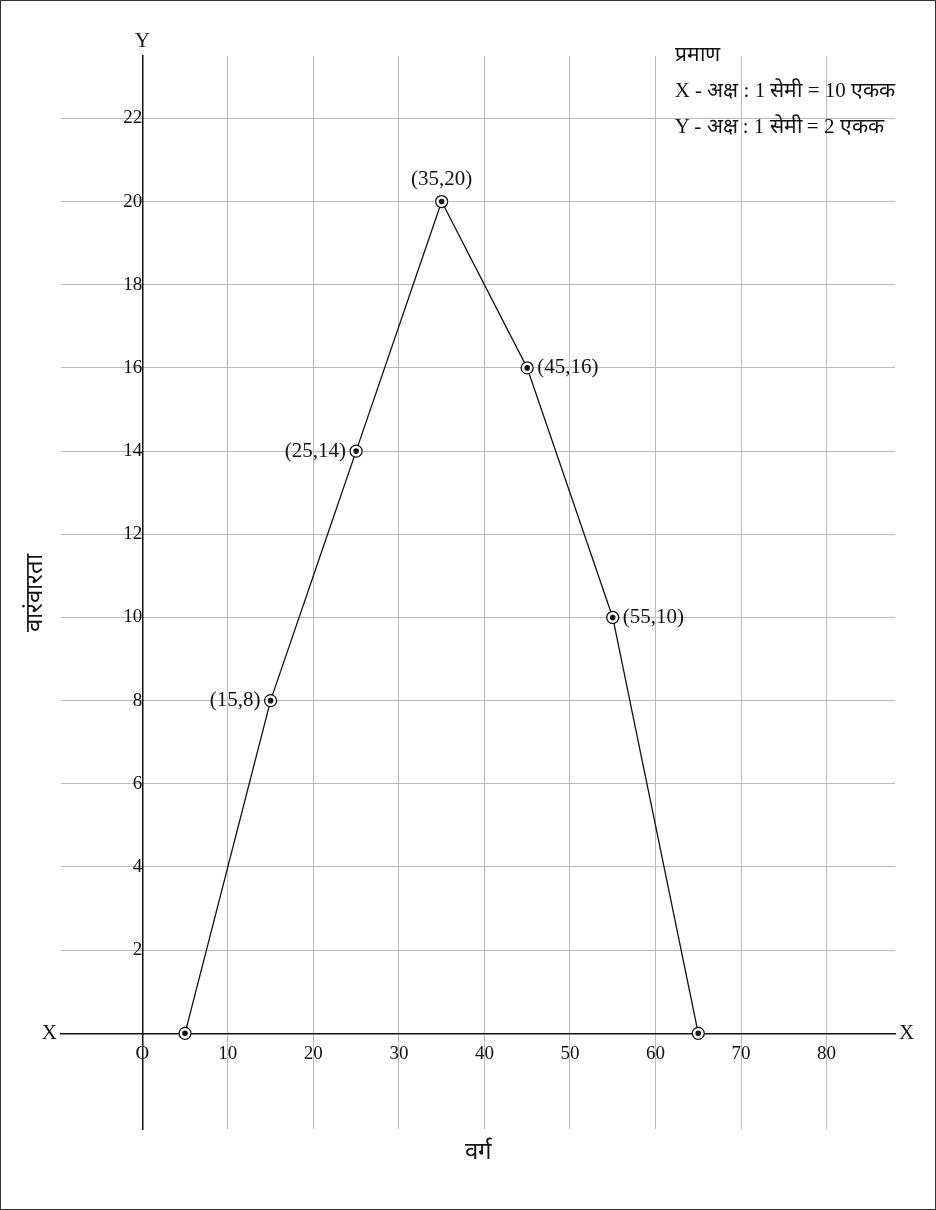  I want to click on text: Y, so click(142, 40).